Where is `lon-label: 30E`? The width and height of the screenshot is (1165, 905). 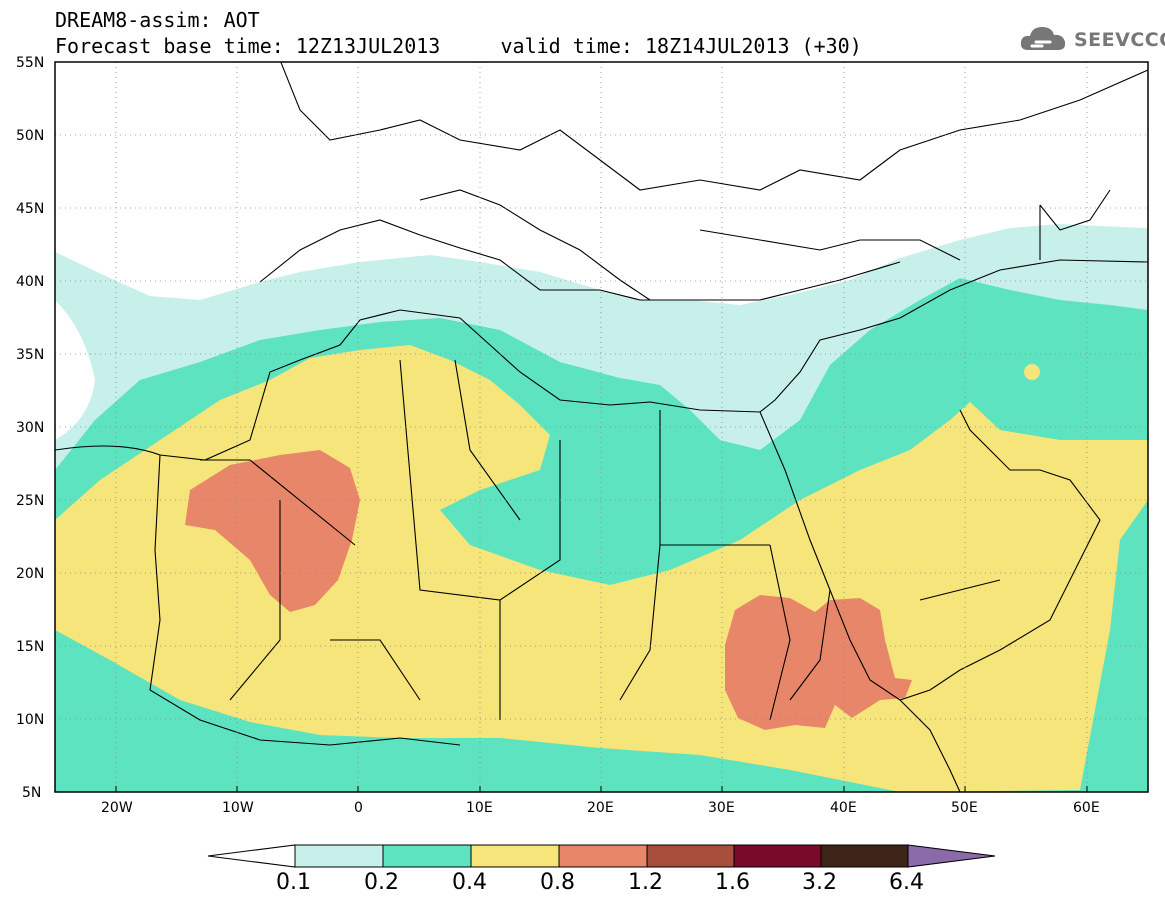
lon-label: 30E is located at coordinates (721, 808).